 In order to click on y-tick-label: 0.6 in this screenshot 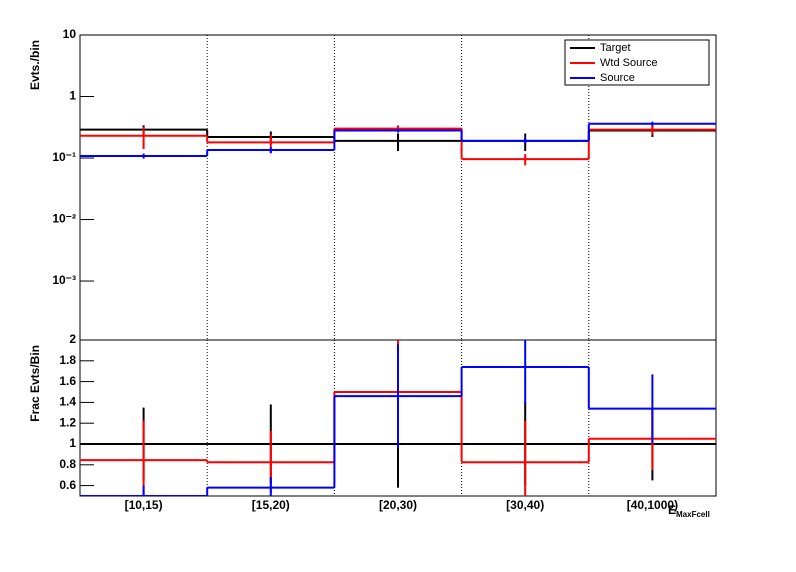, I will do `click(67, 485)`.